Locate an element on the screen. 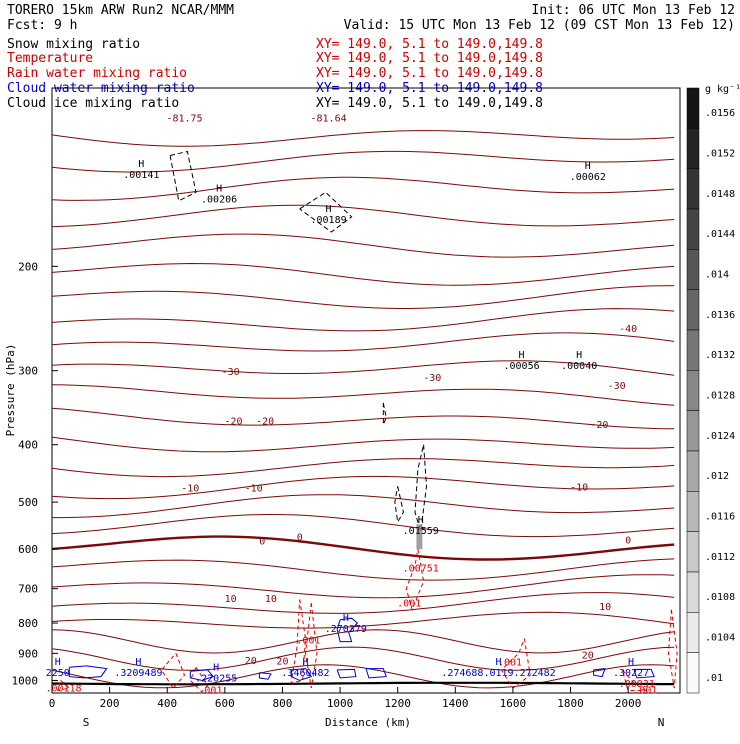 This screenshot has height=744, width=740. x-tick-label: 0 is located at coordinates (52, 703).